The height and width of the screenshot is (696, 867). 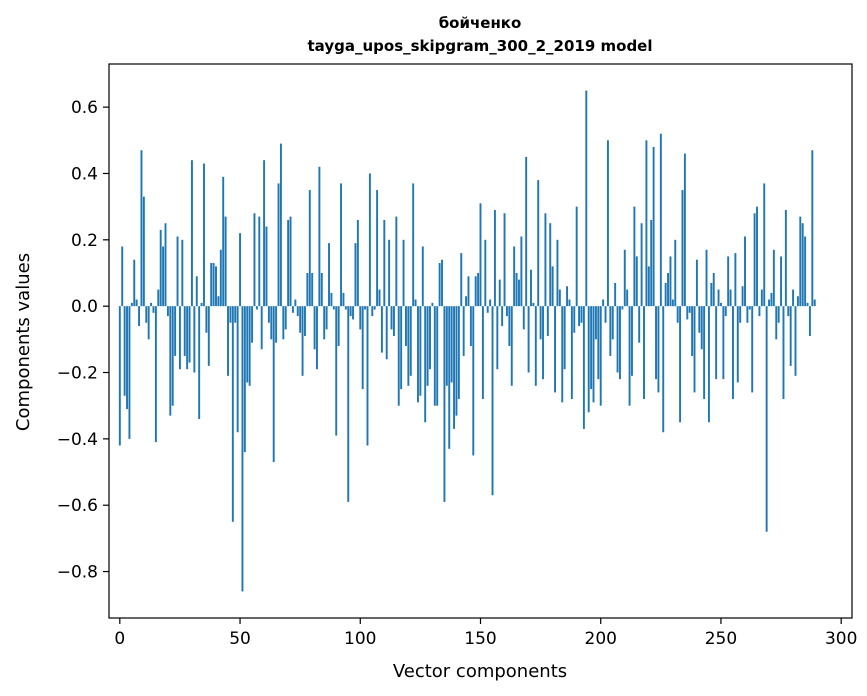 What do you see at coordinates (77, 440) in the screenshot?
I see `y-tick-label: −0.4` at bounding box center [77, 440].